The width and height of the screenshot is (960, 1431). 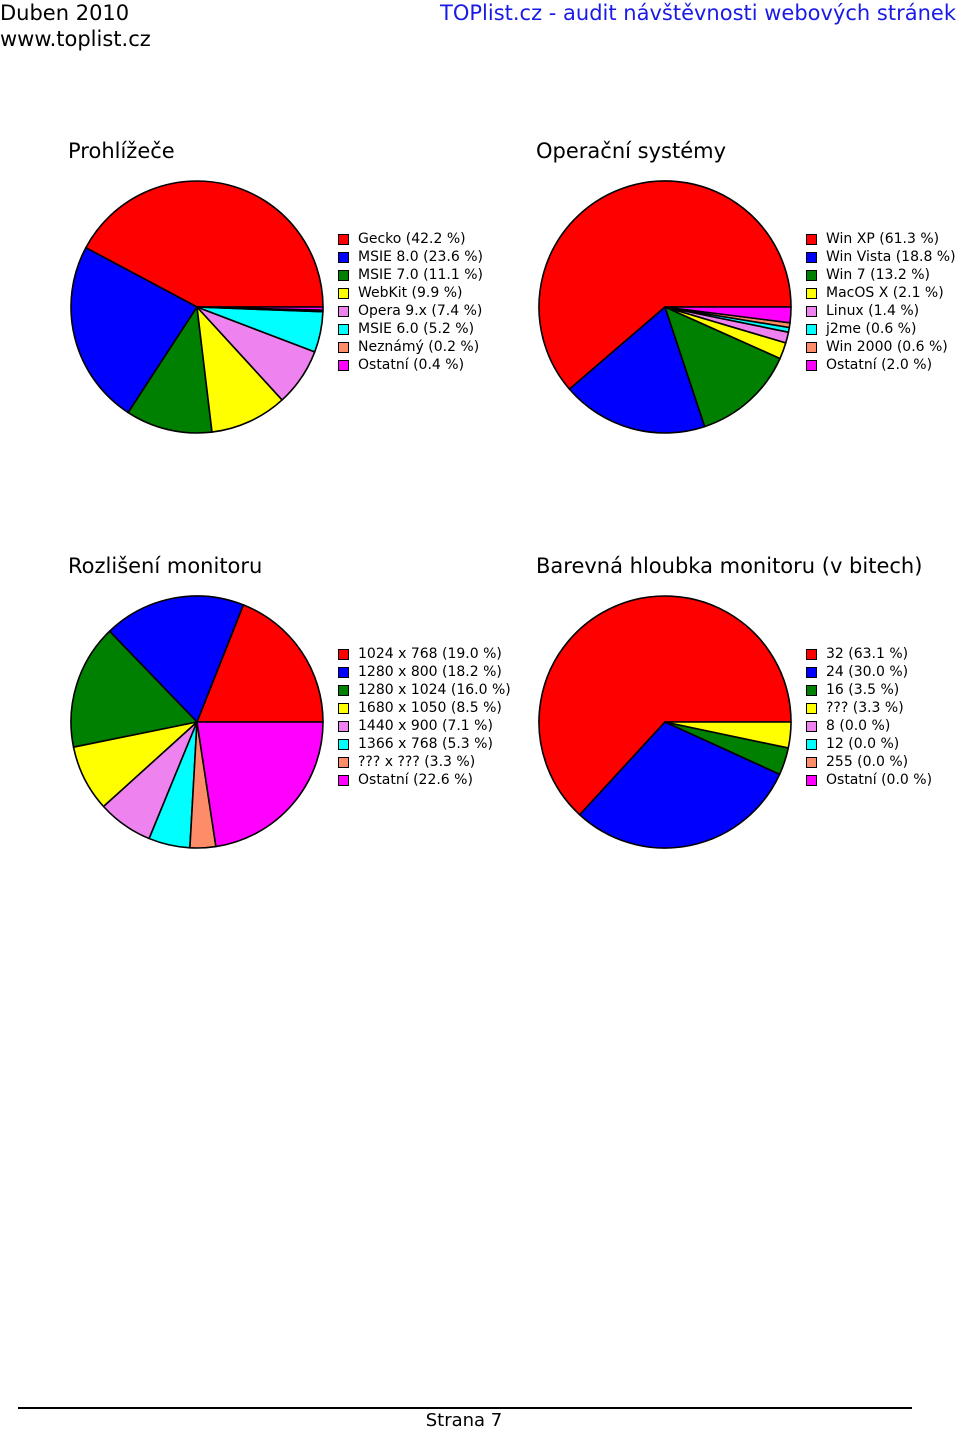 I want to click on legend-item: ??? x ??? (3.3 %), so click(x=424, y=762).